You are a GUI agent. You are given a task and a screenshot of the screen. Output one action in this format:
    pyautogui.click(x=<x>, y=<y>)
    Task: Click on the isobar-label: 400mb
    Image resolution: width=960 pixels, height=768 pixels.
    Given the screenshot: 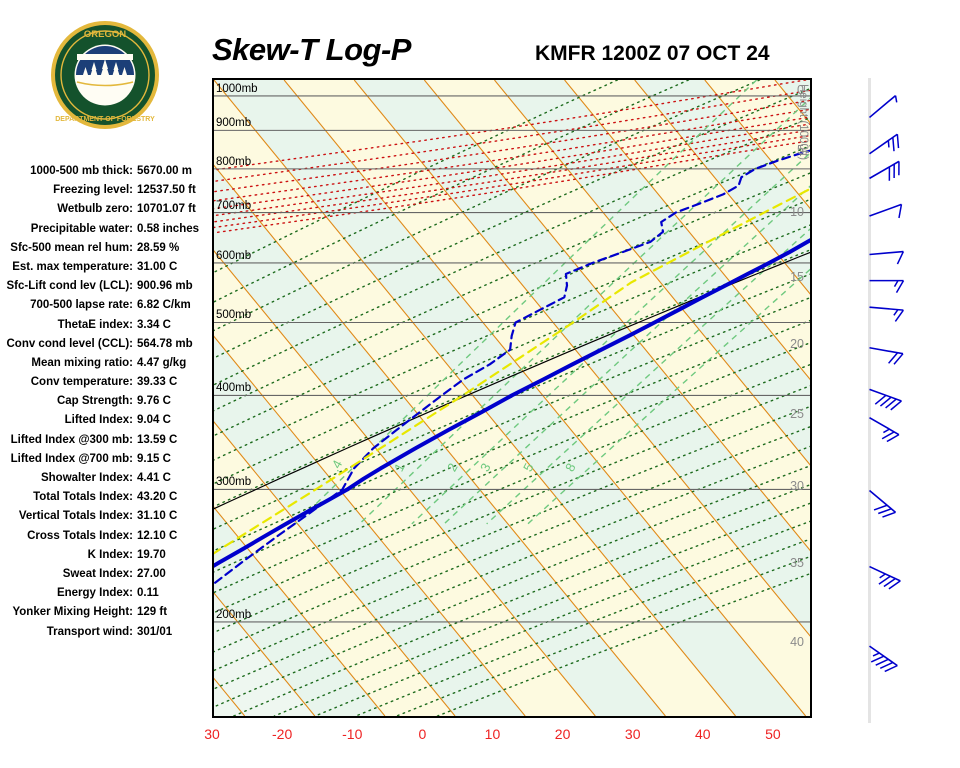 What is the action you would take?
    pyautogui.click(x=234, y=388)
    